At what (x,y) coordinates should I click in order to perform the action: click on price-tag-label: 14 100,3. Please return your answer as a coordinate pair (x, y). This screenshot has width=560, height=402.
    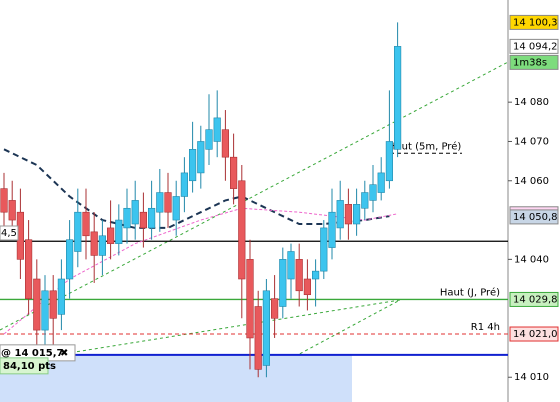
    Looking at the image, I should click on (535, 22).